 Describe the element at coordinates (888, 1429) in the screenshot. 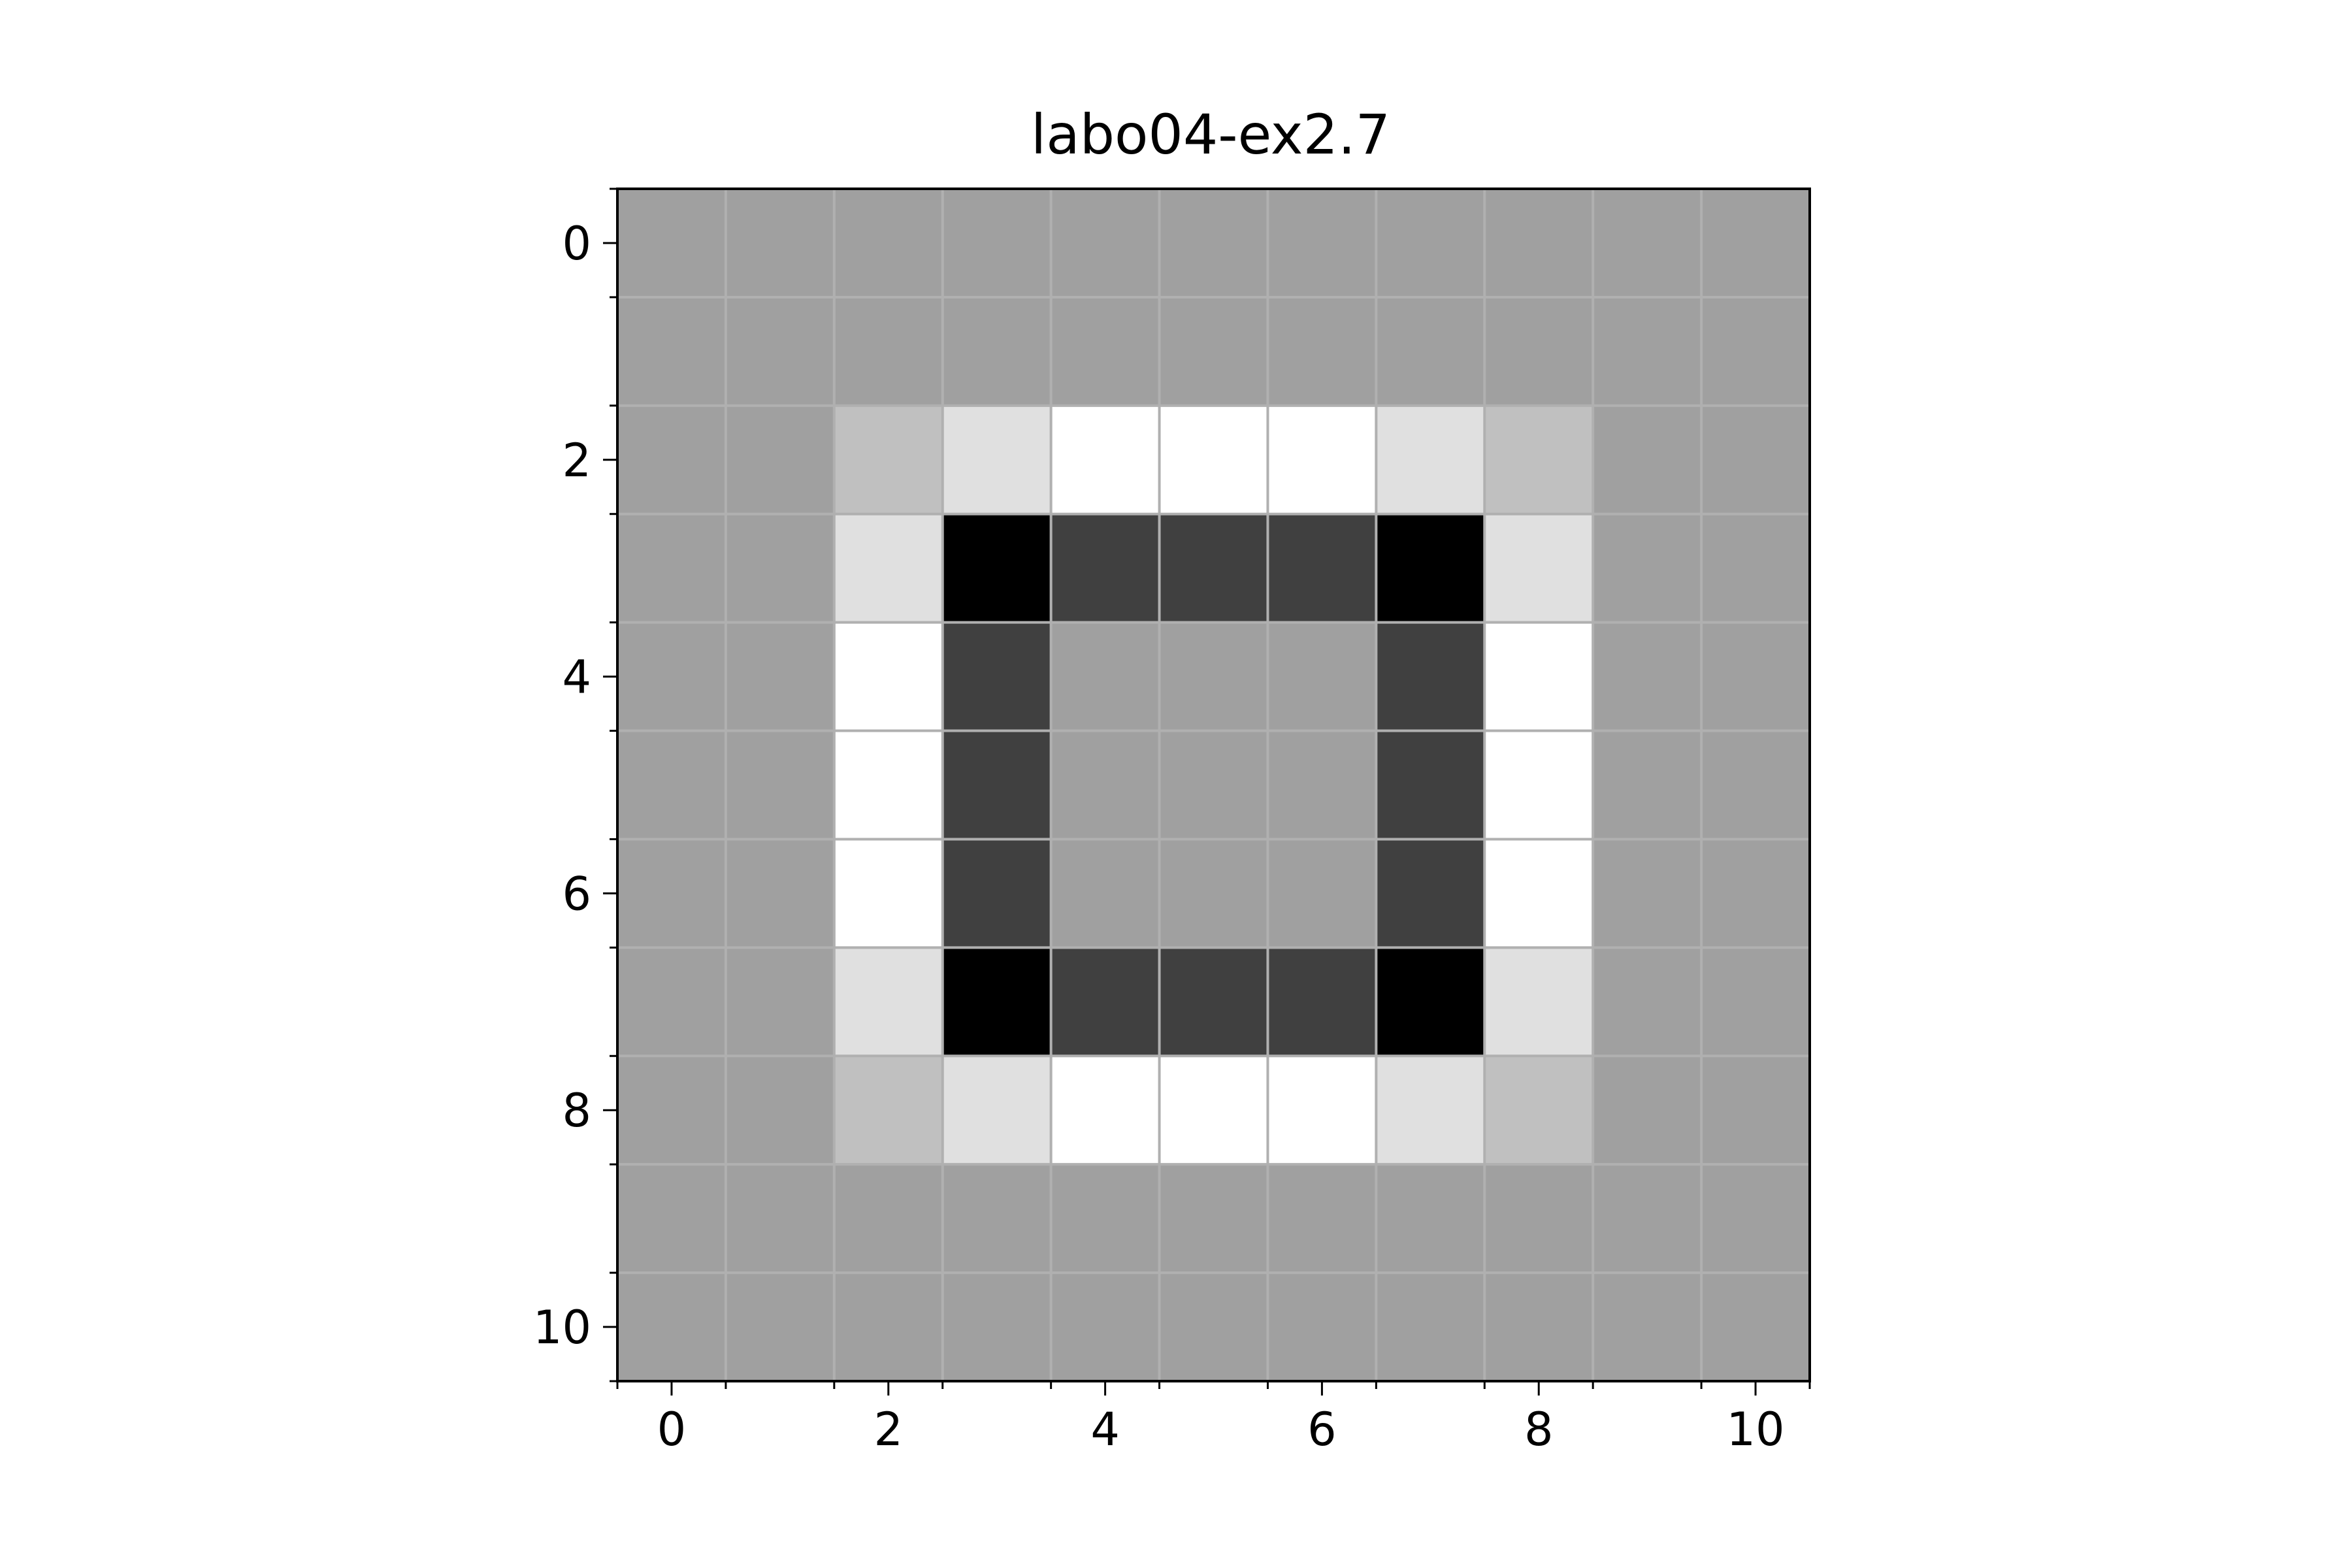

I see `x-tick-label: 2` at that location.